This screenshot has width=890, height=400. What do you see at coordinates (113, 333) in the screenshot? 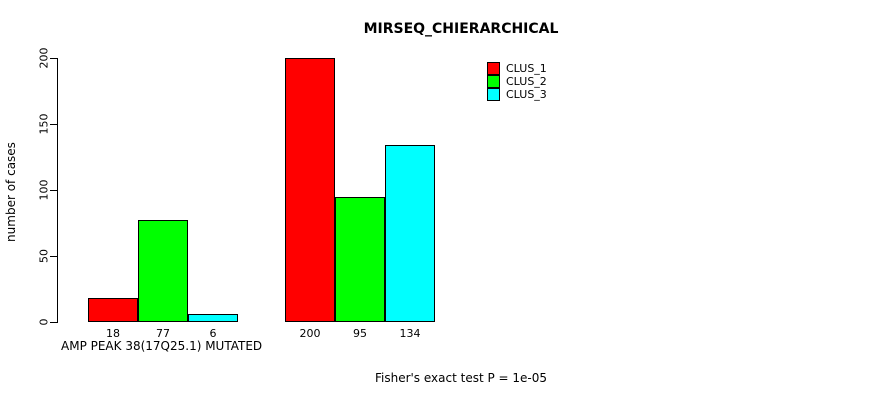
I see `bar-value-label: 18` at bounding box center [113, 333].